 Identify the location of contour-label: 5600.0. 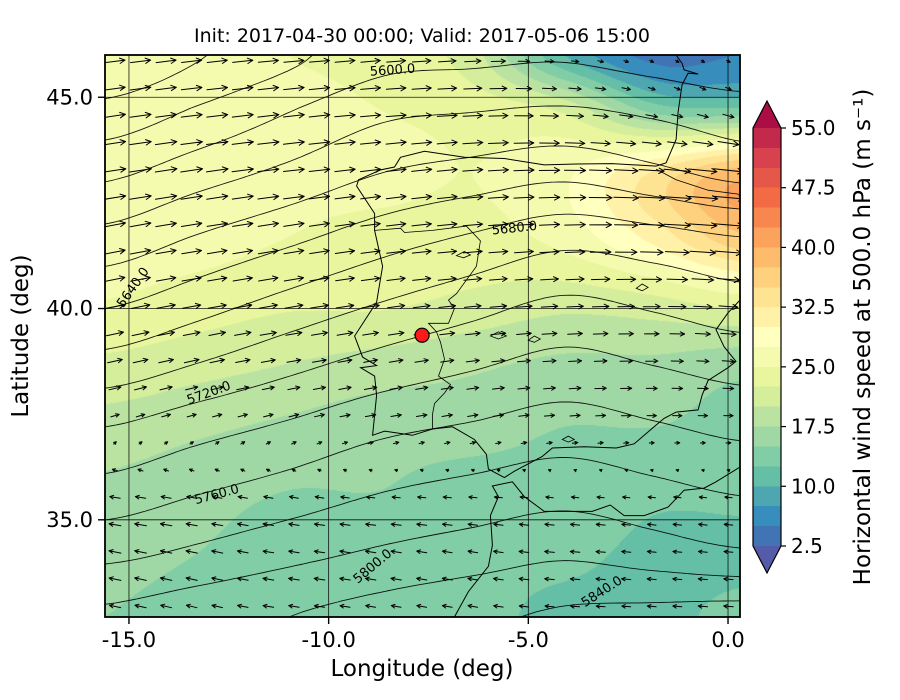
(392, 71).